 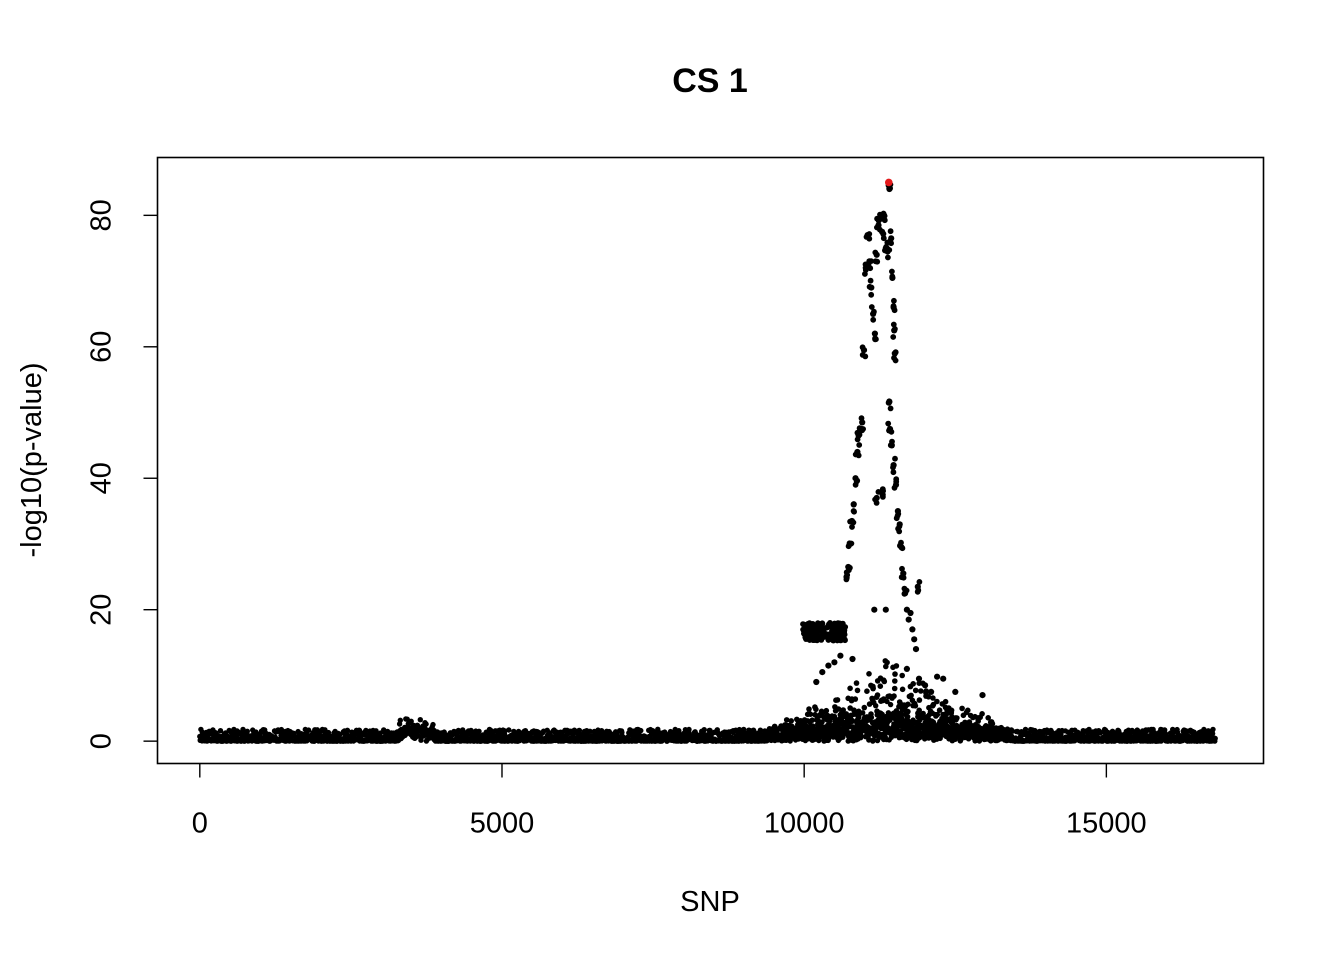 I want to click on y-tick-label: 20, so click(x=102, y=610).